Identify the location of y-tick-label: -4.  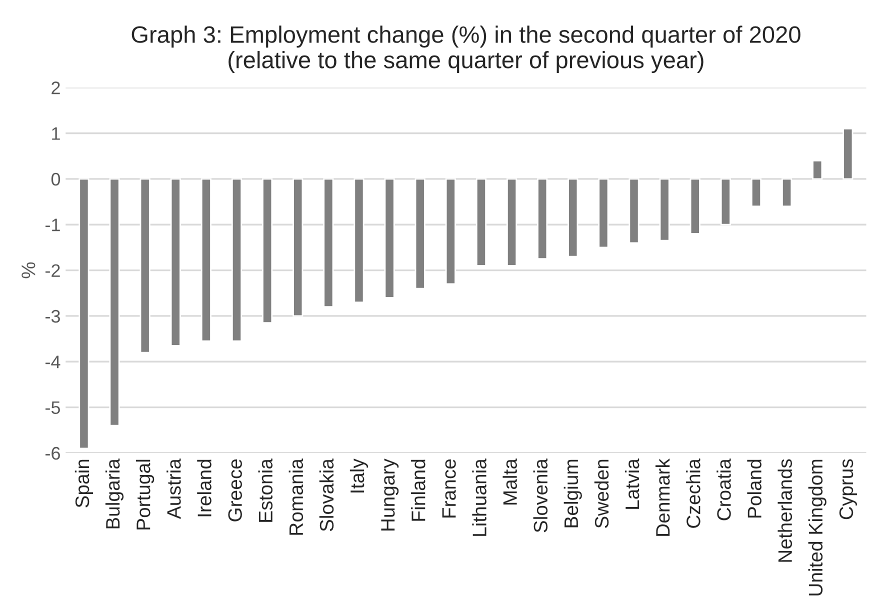
(53, 362).